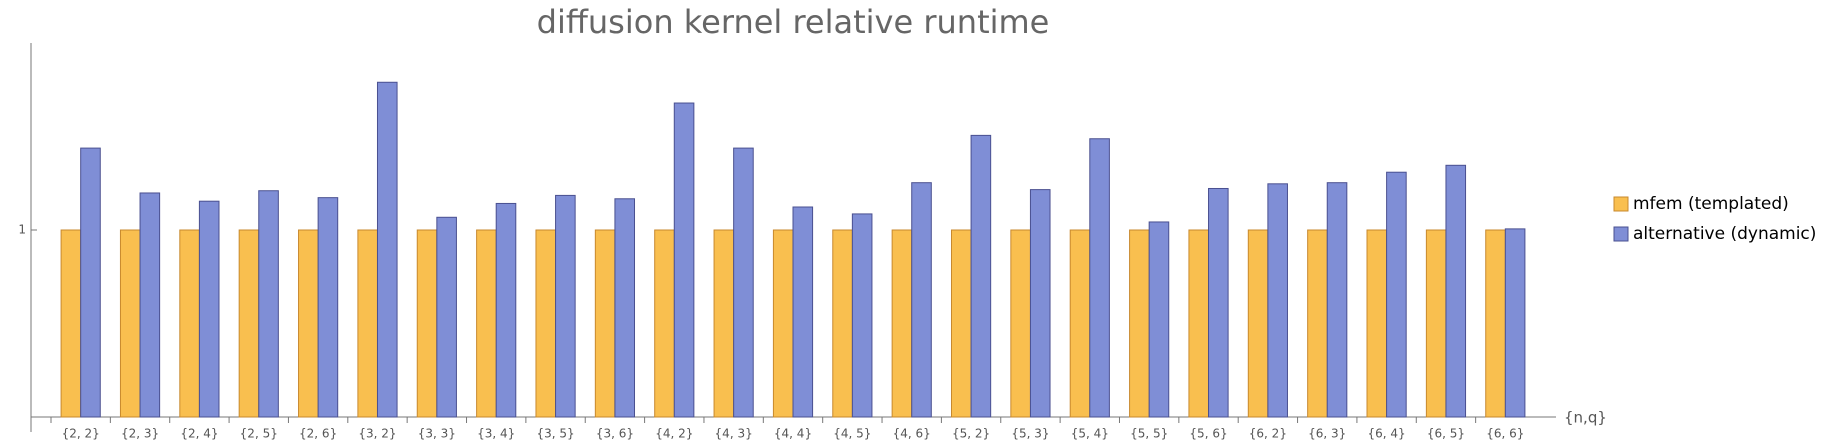 The height and width of the screenshot is (442, 1823). Describe the element at coordinates (140, 434) in the screenshot. I see `x-tick-label: {2, 3}` at that location.